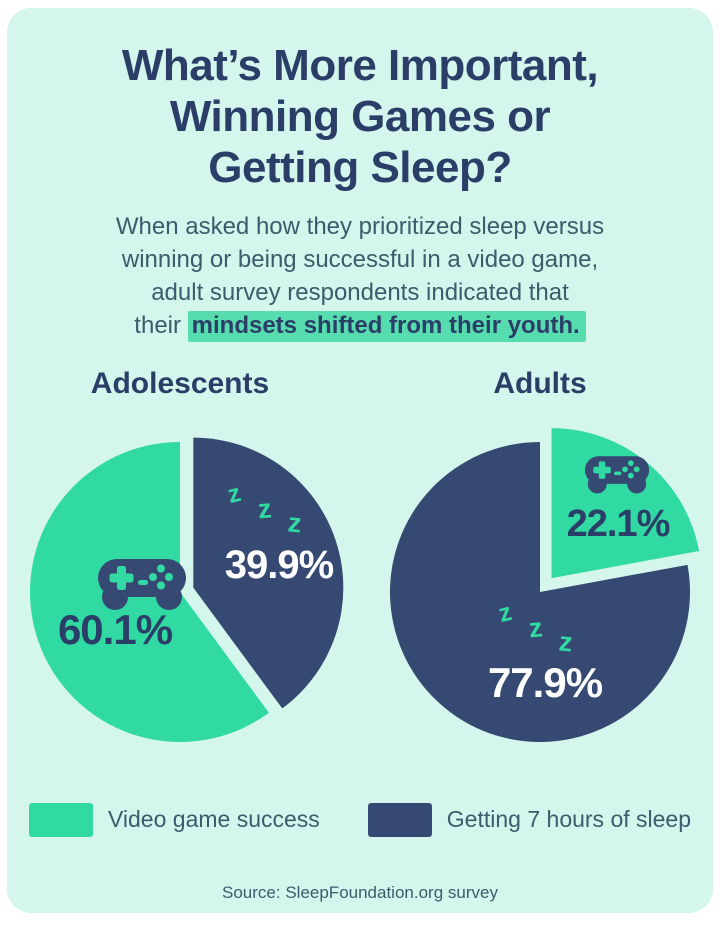  I want to click on chart-title-adolescents: Adolescents, so click(180, 383).